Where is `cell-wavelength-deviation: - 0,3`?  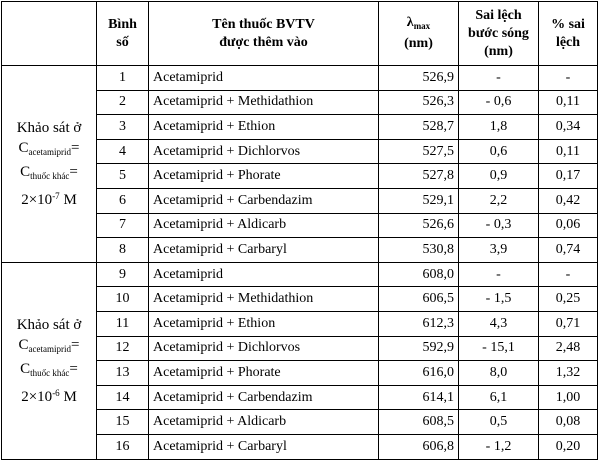 cell-wavelength-deviation: - 0,3 is located at coordinates (498, 225).